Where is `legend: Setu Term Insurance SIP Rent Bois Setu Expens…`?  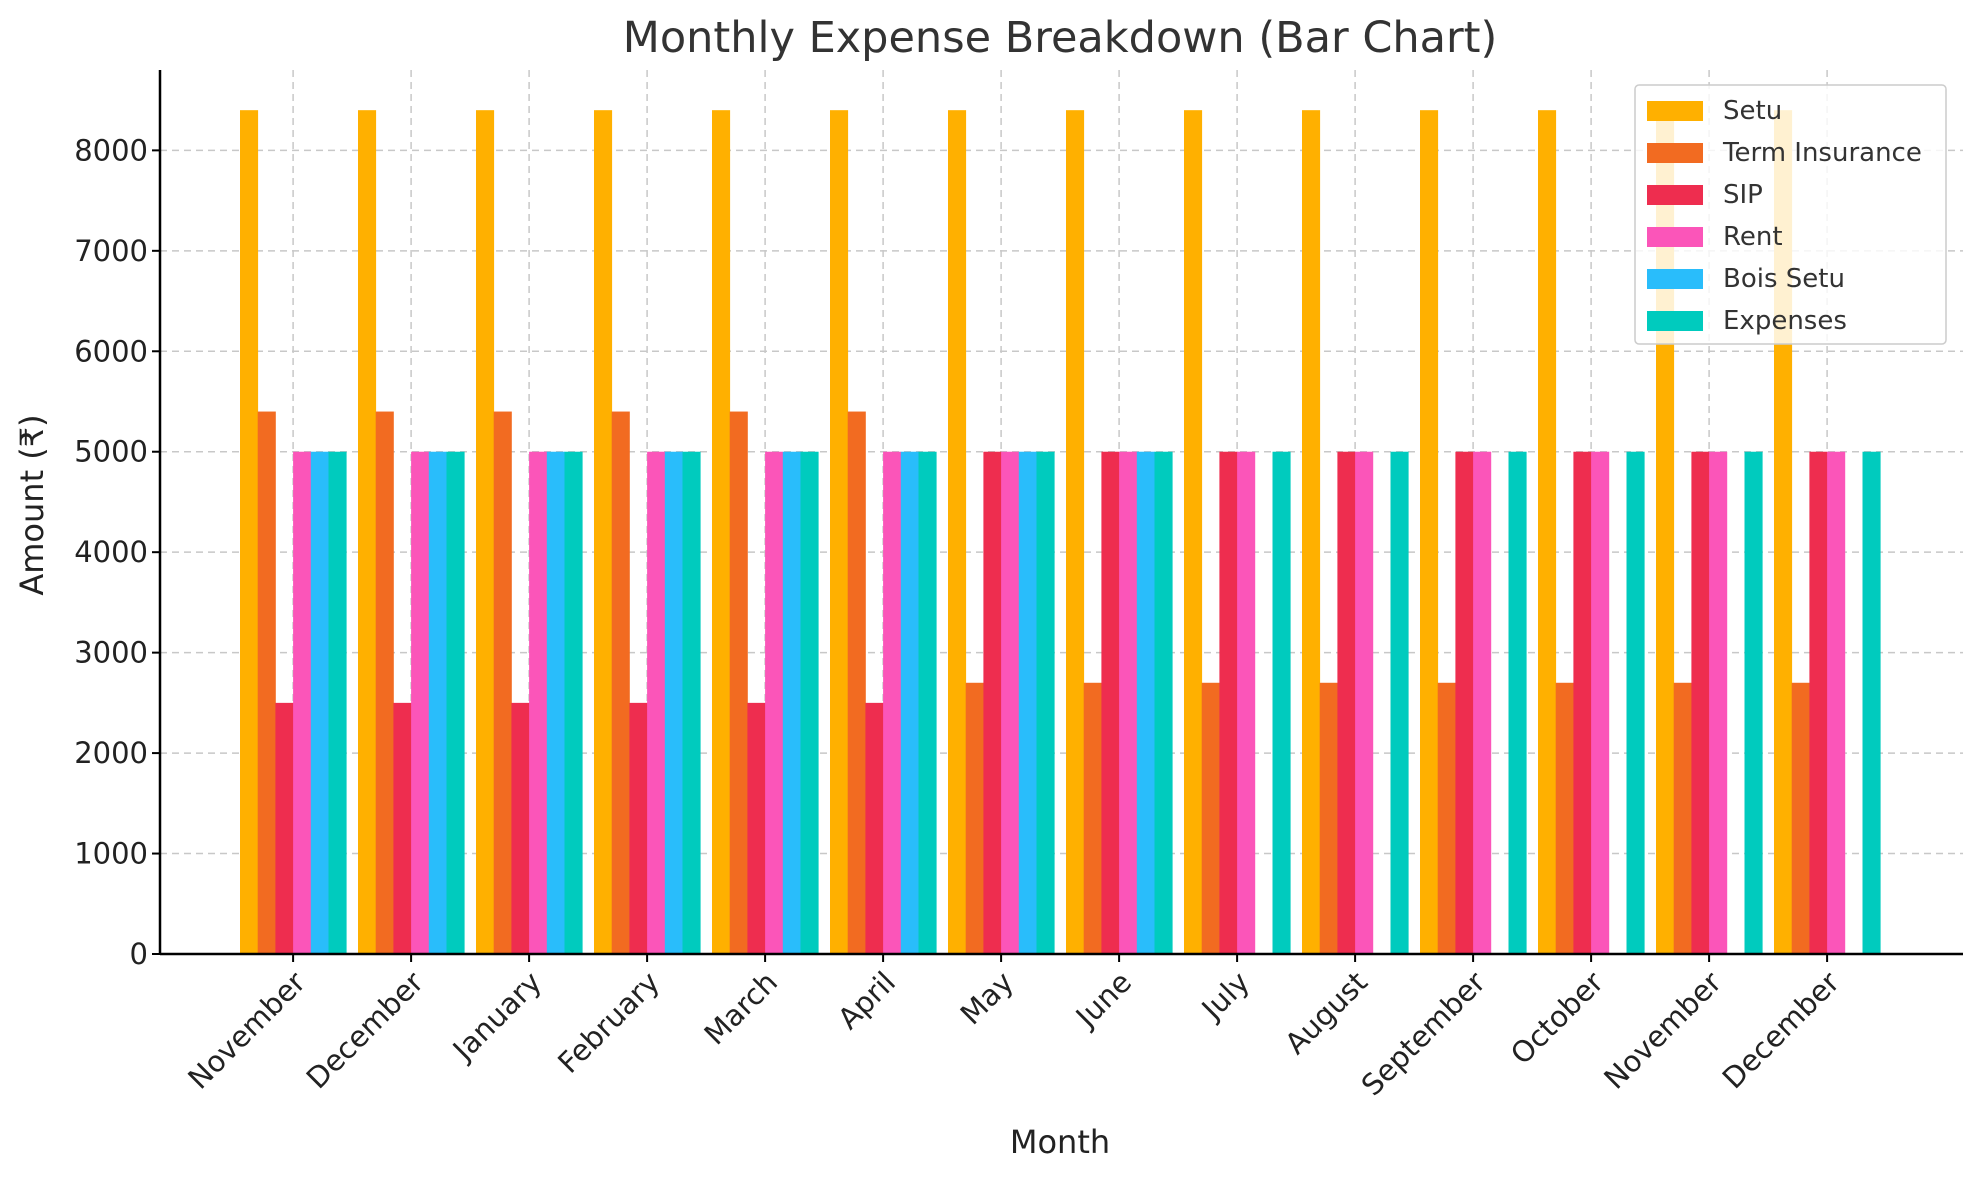 legend: Setu Term Insurance SIP Rent Bois Setu Expens… is located at coordinates (1790, 214).